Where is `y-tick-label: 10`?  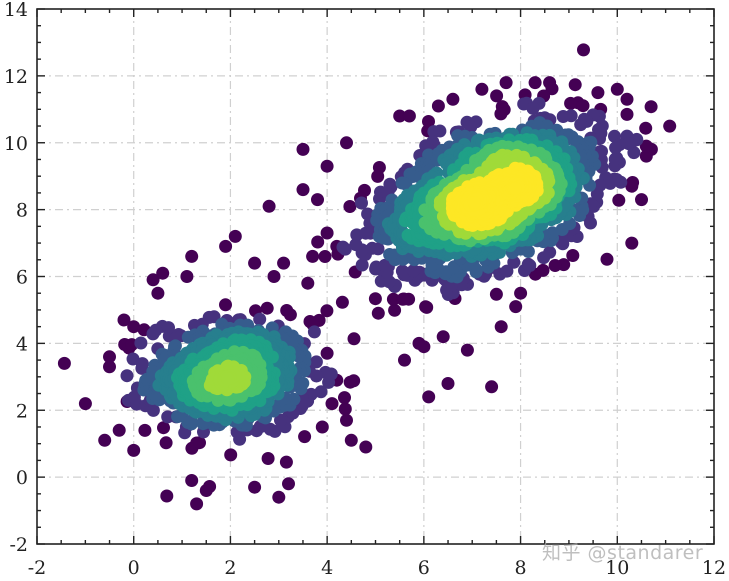 y-tick-label: 10 is located at coordinates (16, 144).